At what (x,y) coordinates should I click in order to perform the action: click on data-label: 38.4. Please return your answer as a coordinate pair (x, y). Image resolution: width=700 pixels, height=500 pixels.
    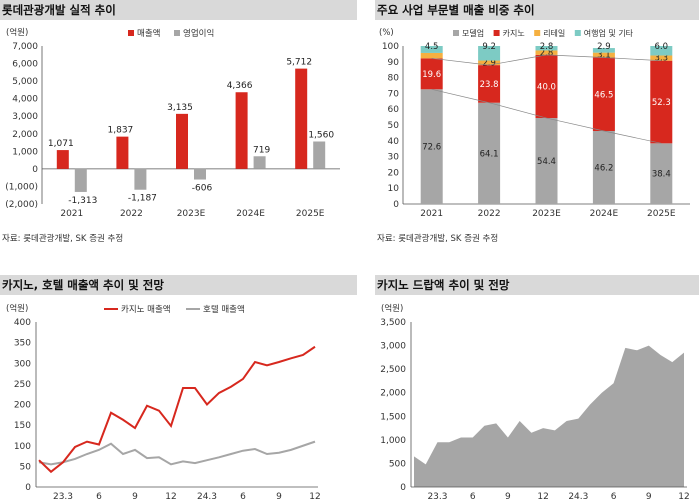
    Looking at the image, I should click on (661, 175).